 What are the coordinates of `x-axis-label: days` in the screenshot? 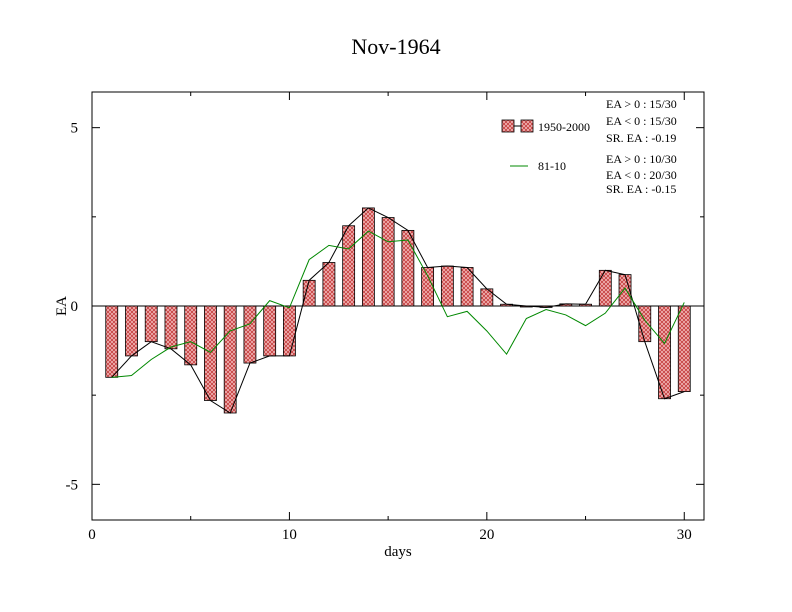 It's located at (398, 552).